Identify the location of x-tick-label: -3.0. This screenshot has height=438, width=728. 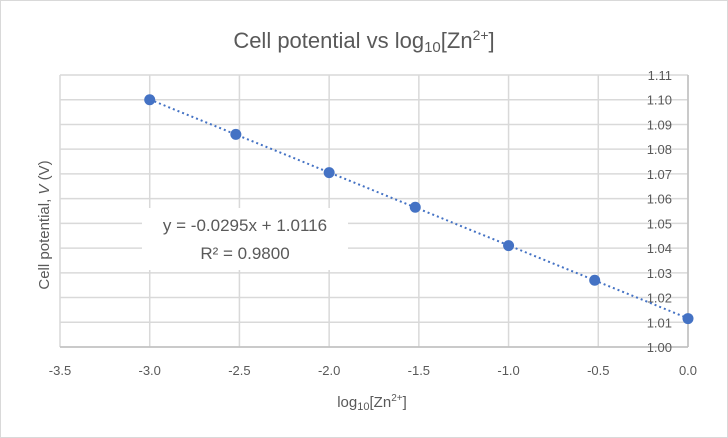
(150, 370).